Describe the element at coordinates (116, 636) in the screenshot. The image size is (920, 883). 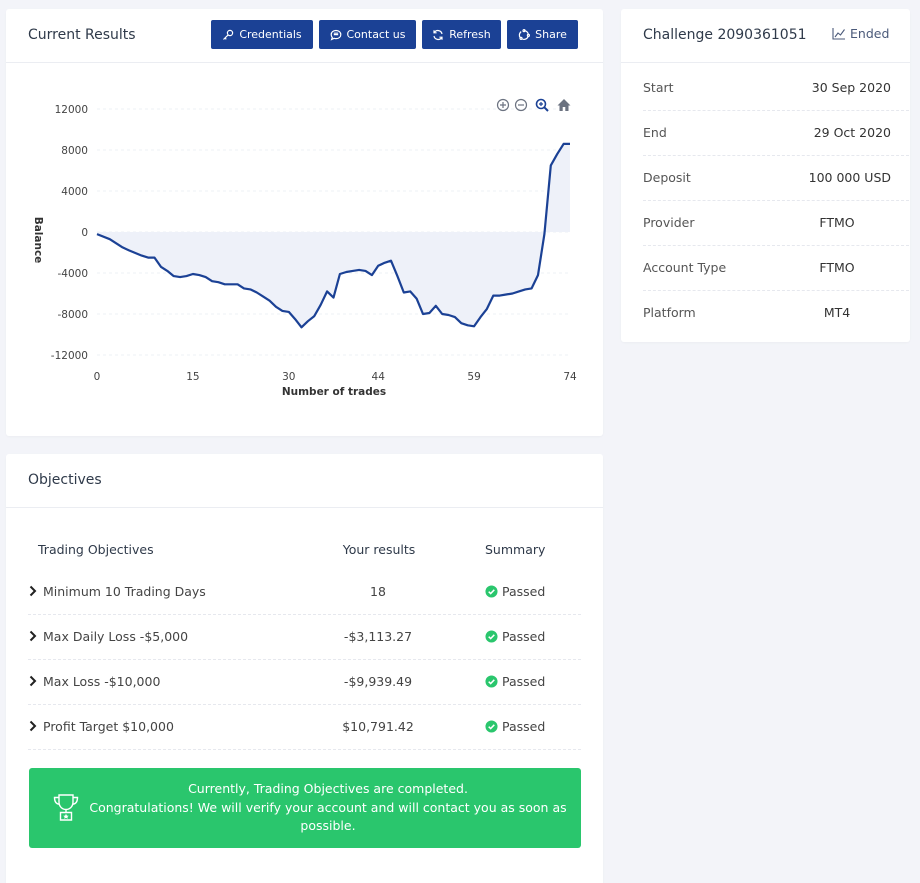
I see `objective-name: Max Daily Loss -$5,000` at that location.